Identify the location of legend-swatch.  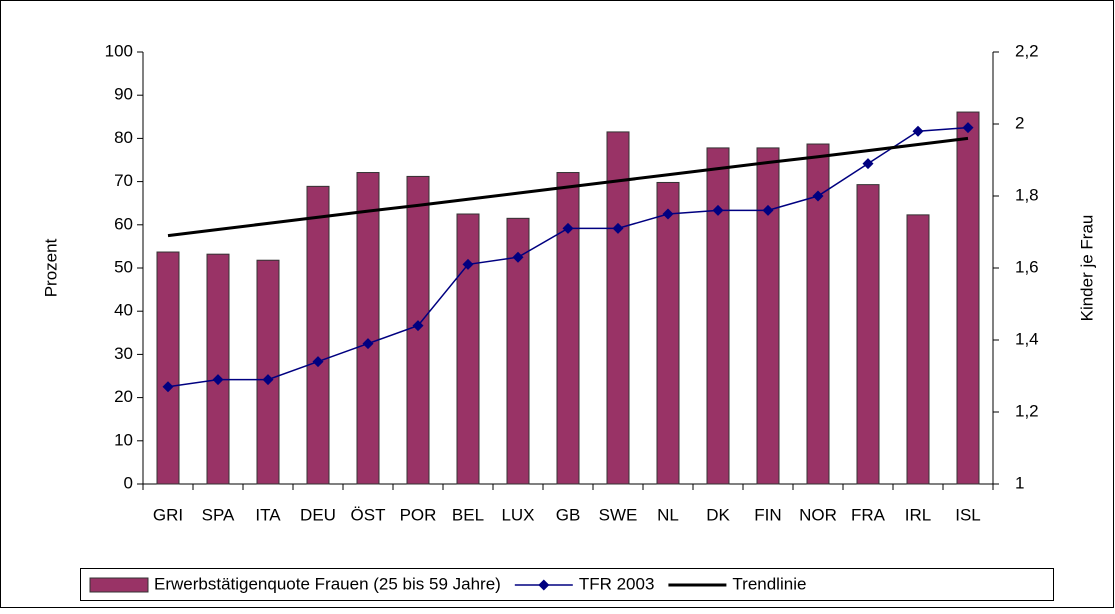
(119, 585).